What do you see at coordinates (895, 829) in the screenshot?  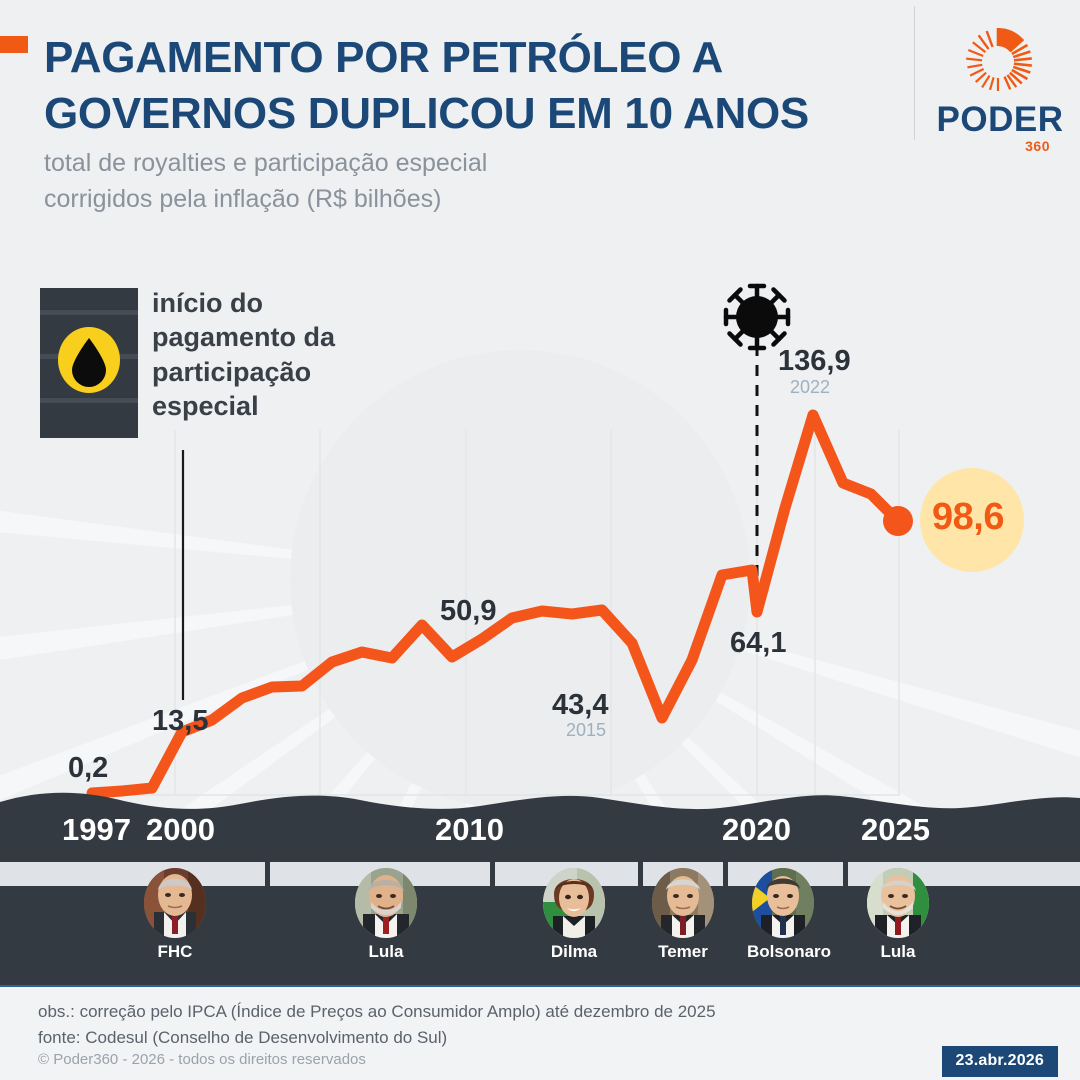 I see `x-tick-2025: 2025` at bounding box center [895, 829].